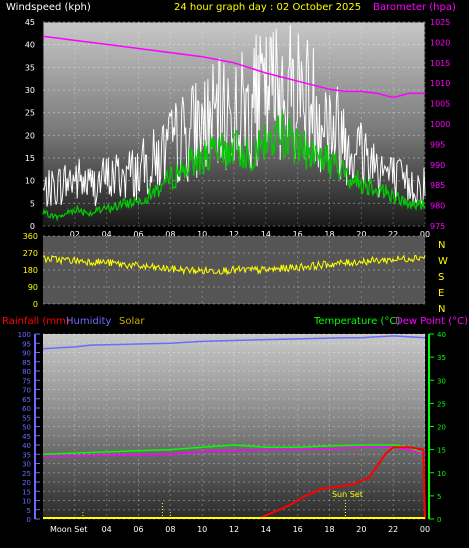 The width and height of the screenshot is (469, 548). Describe the element at coordinates (437, 185) in the screenshot. I see `right-tick-label: 985` at that location.